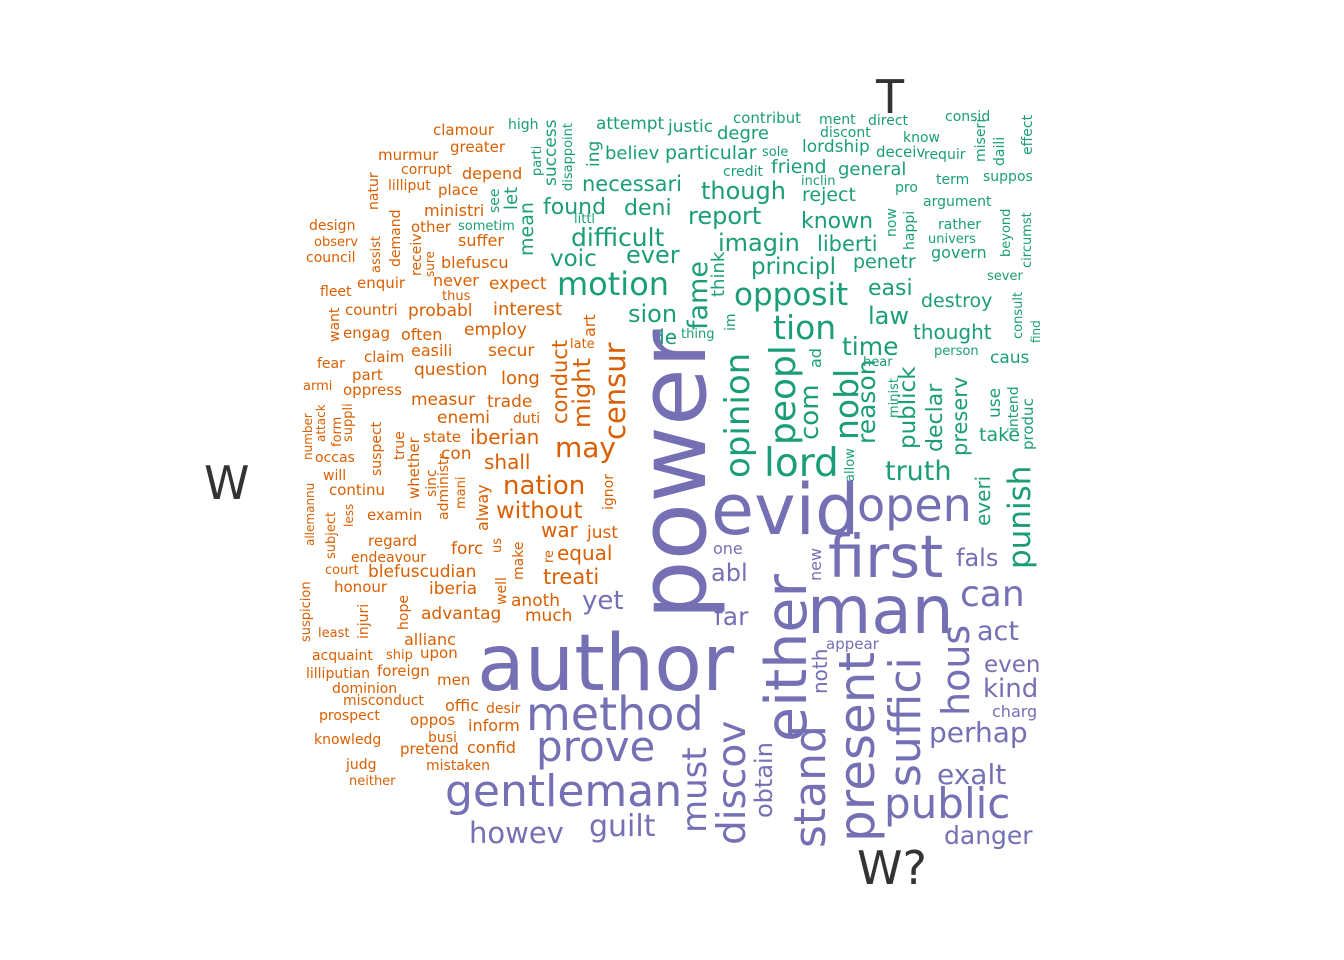 Image resolution: width=1344 pixels, height=960 pixels. What do you see at coordinates (374, 191) in the screenshot?
I see `word-w-natur: natur` at bounding box center [374, 191].